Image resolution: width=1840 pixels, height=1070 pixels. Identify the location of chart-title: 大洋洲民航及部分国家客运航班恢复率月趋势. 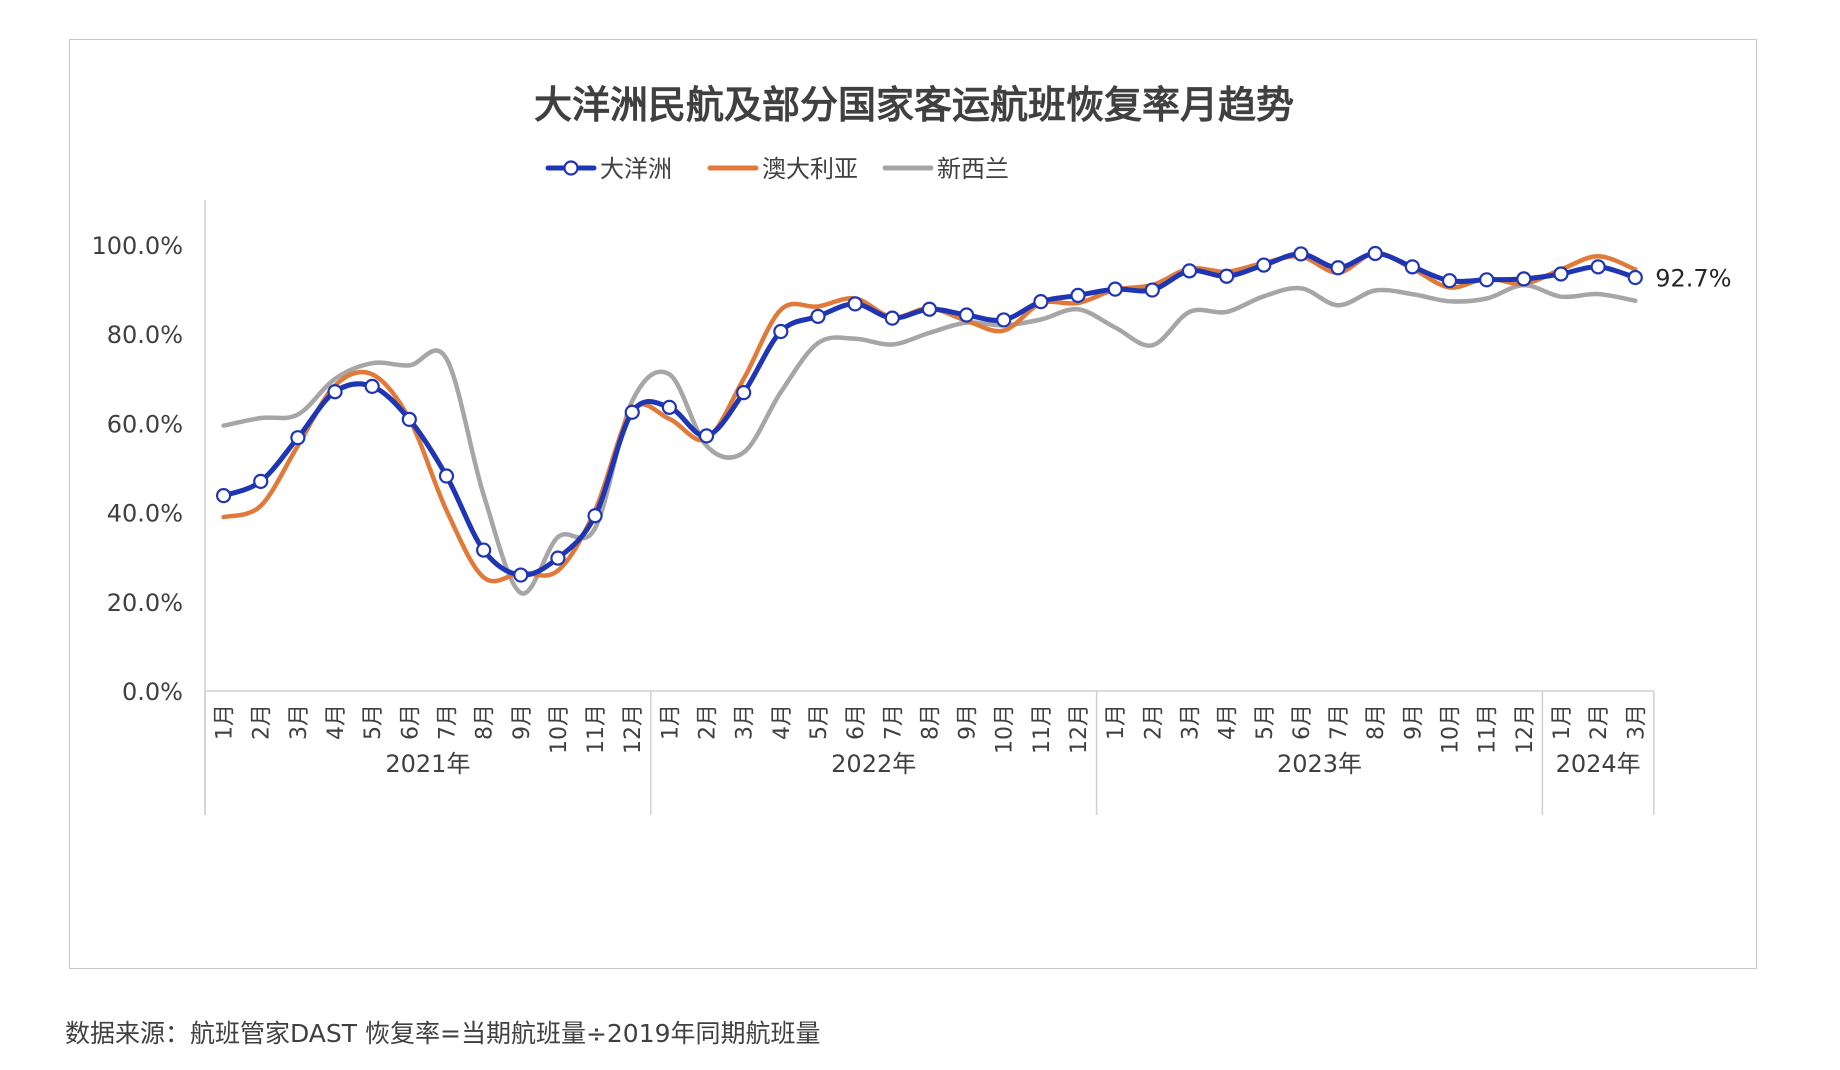
(914, 105).